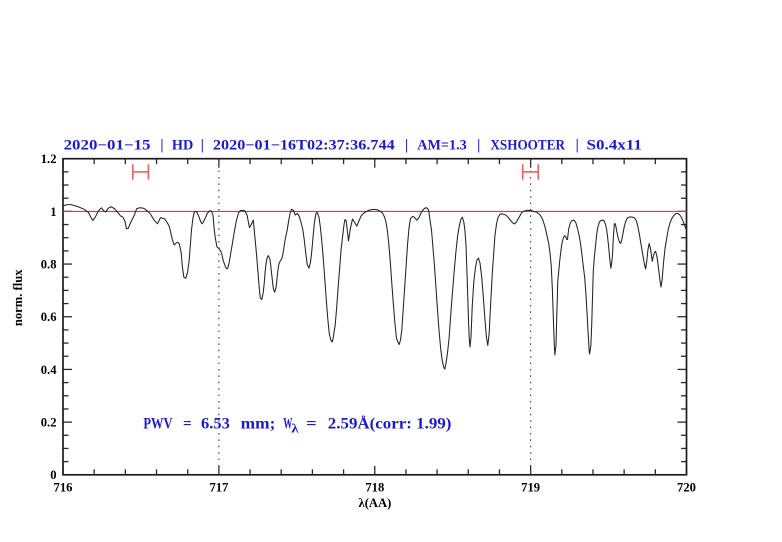 The height and width of the screenshot is (542, 782). What do you see at coordinates (614, 146) in the screenshot?
I see `svg-text: S0.4x11` at bounding box center [614, 146].